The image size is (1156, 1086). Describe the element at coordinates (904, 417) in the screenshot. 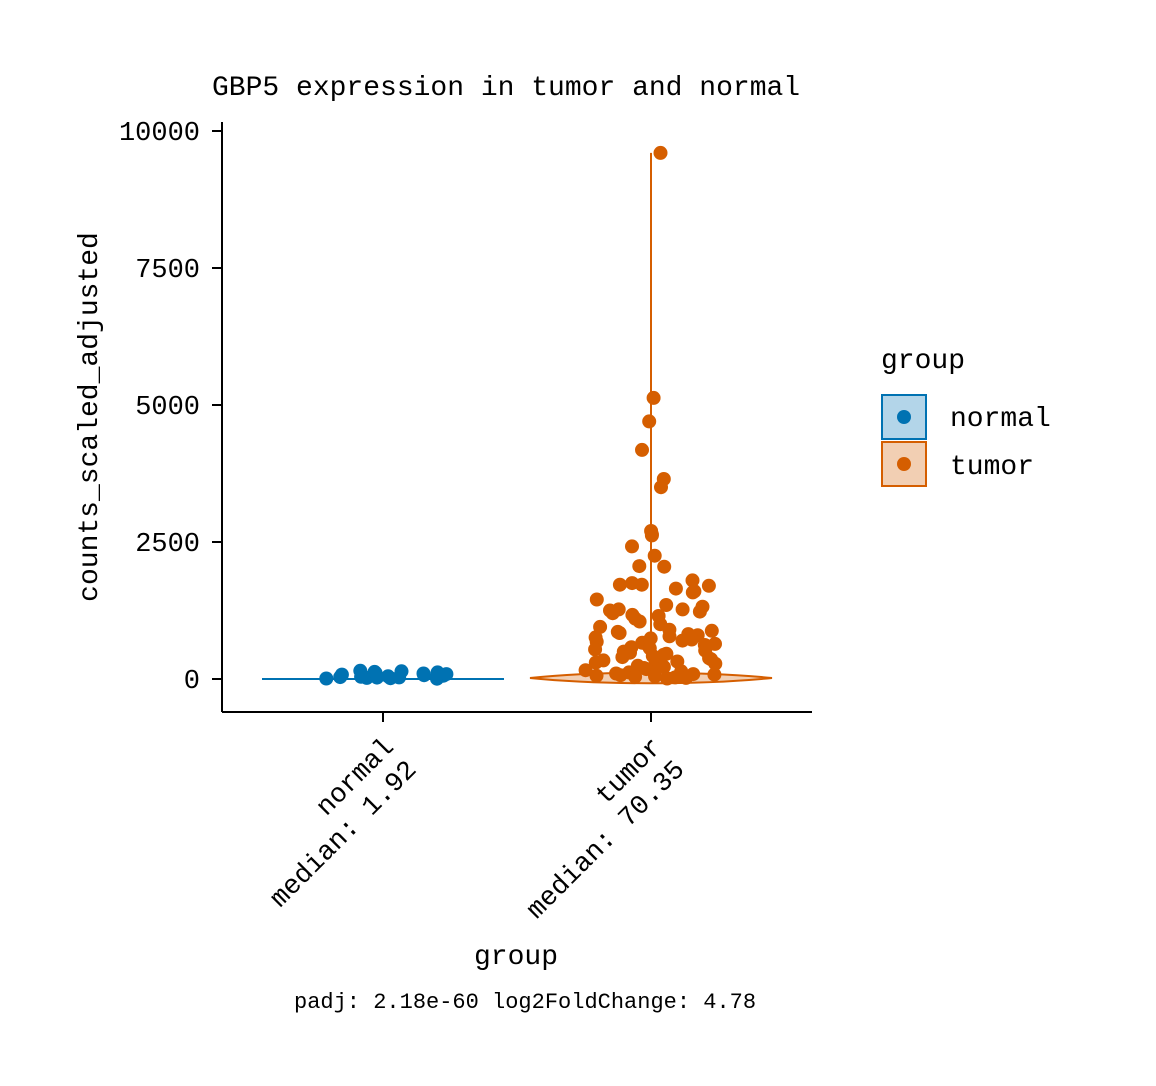

I see `legend-dot-normal` at that location.